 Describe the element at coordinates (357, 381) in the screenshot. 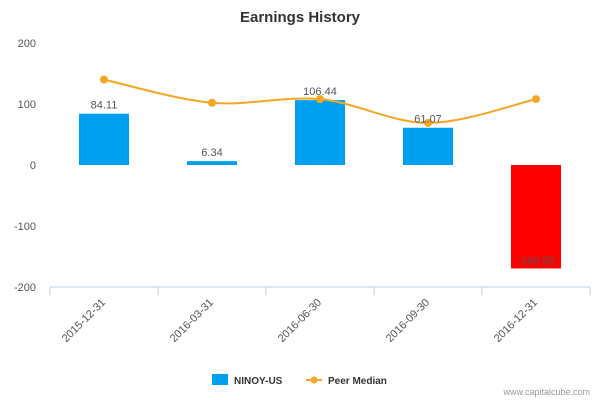

I see `legend-label-peer: Peer Median` at that location.